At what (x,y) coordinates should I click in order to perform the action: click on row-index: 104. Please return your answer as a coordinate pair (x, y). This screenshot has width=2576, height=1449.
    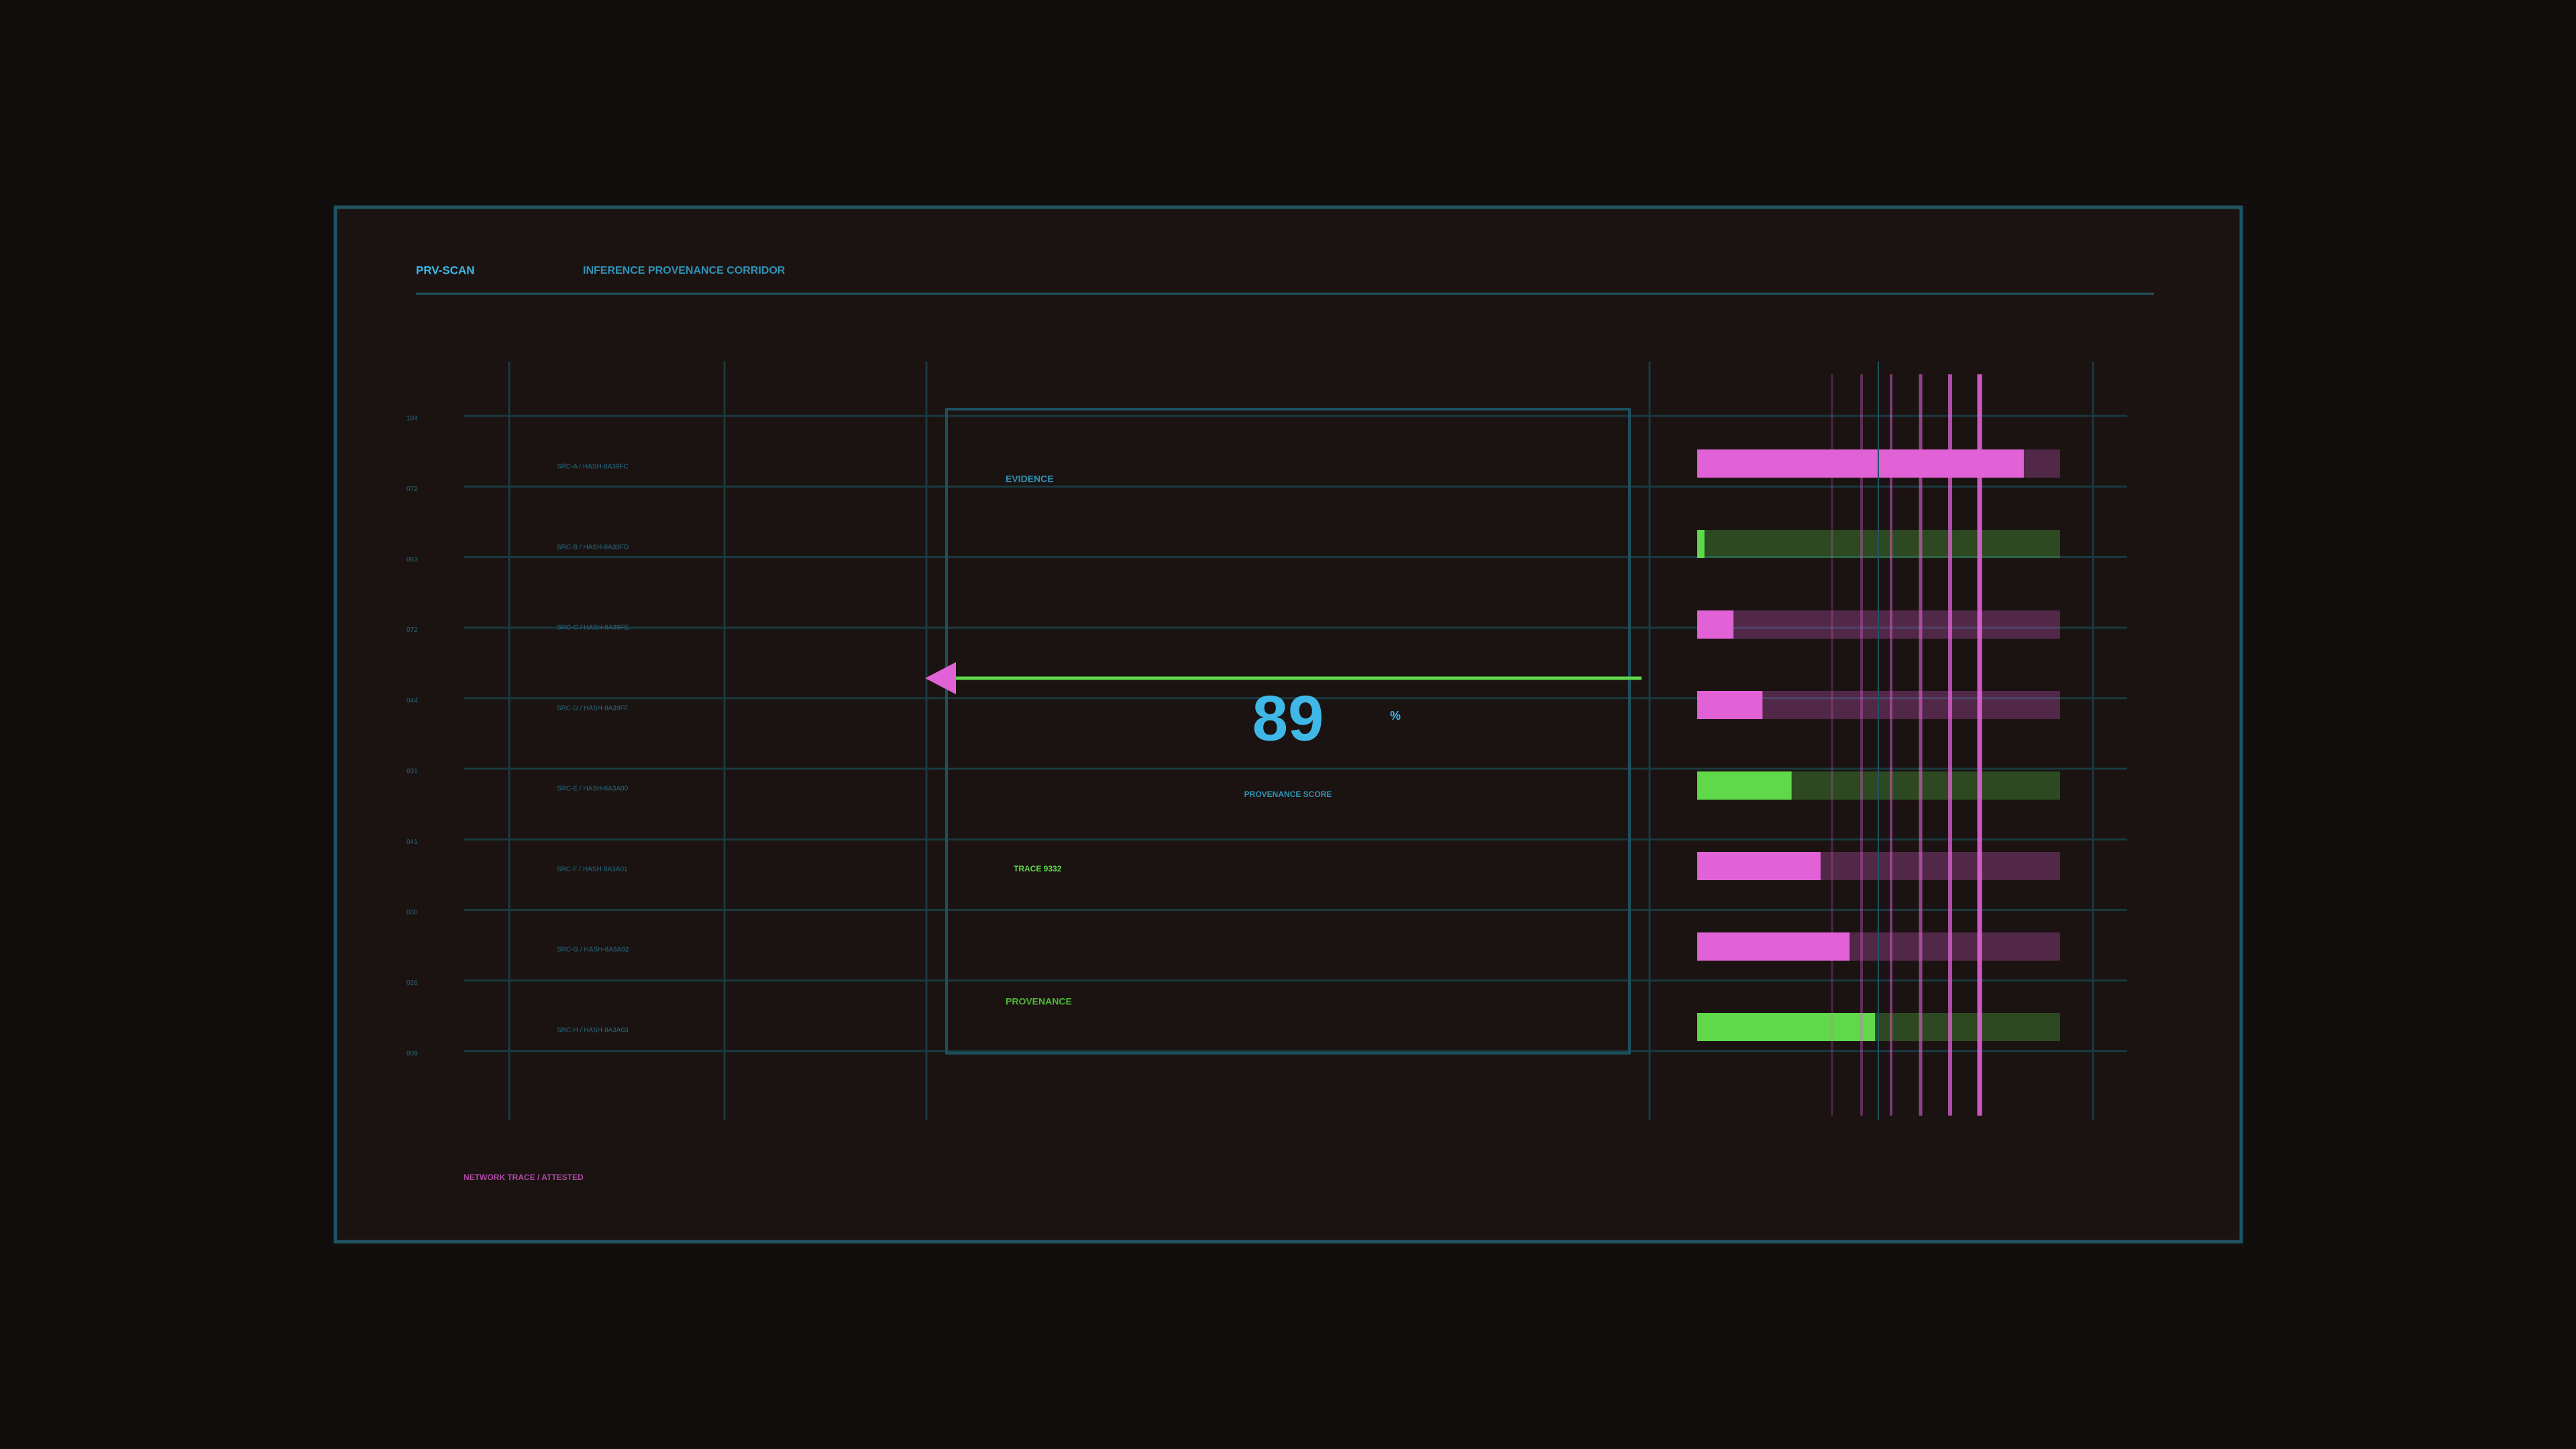
    Looking at the image, I should click on (412, 419).